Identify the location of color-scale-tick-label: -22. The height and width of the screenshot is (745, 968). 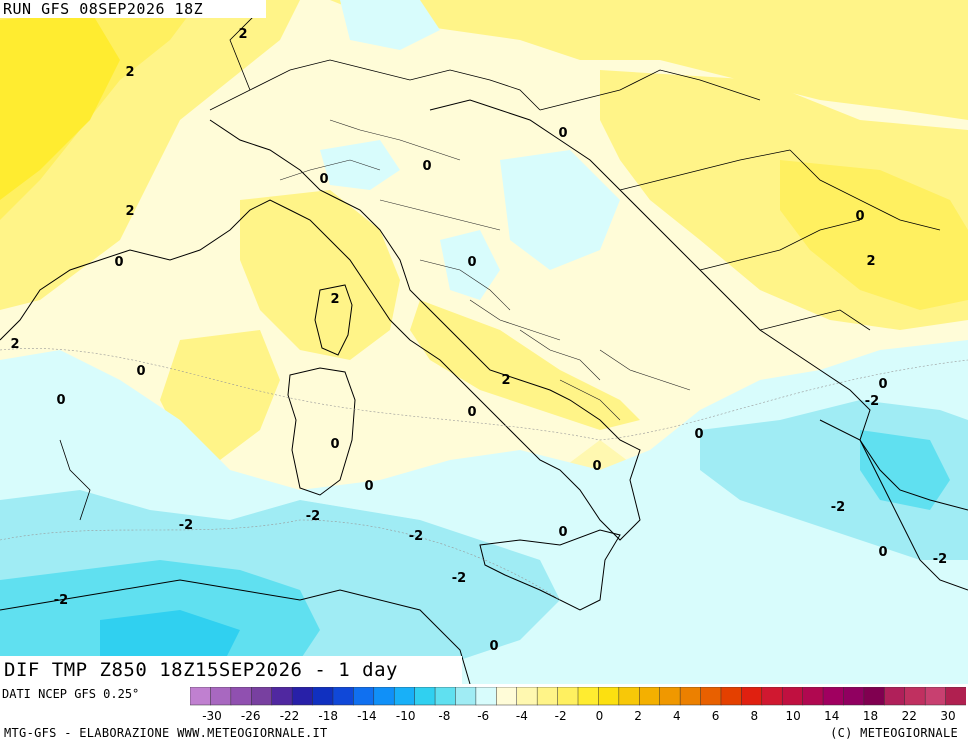
(290, 716).